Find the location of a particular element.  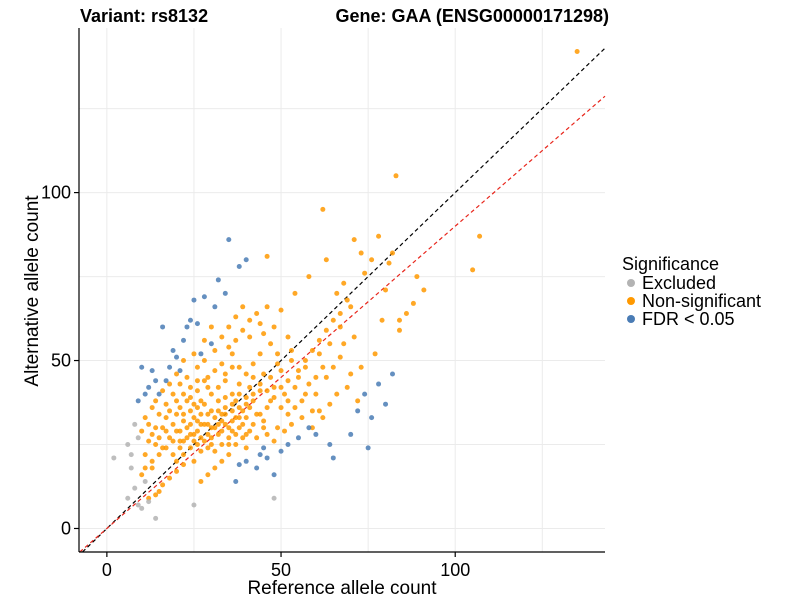

y-tick-label: 50 is located at coordinates (61, 361).